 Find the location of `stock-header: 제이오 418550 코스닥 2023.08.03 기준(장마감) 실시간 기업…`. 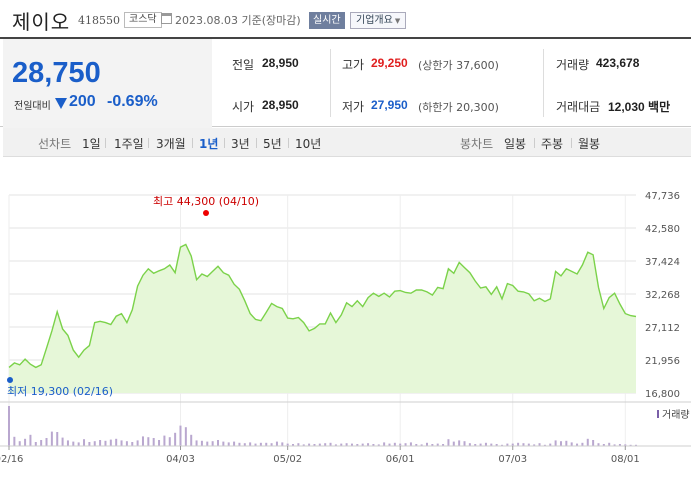

stock-header: 제이오 418550 코스닥 2023.08.03 기준(장마감) 실시간 기업… is located at coordinates (345, 19).